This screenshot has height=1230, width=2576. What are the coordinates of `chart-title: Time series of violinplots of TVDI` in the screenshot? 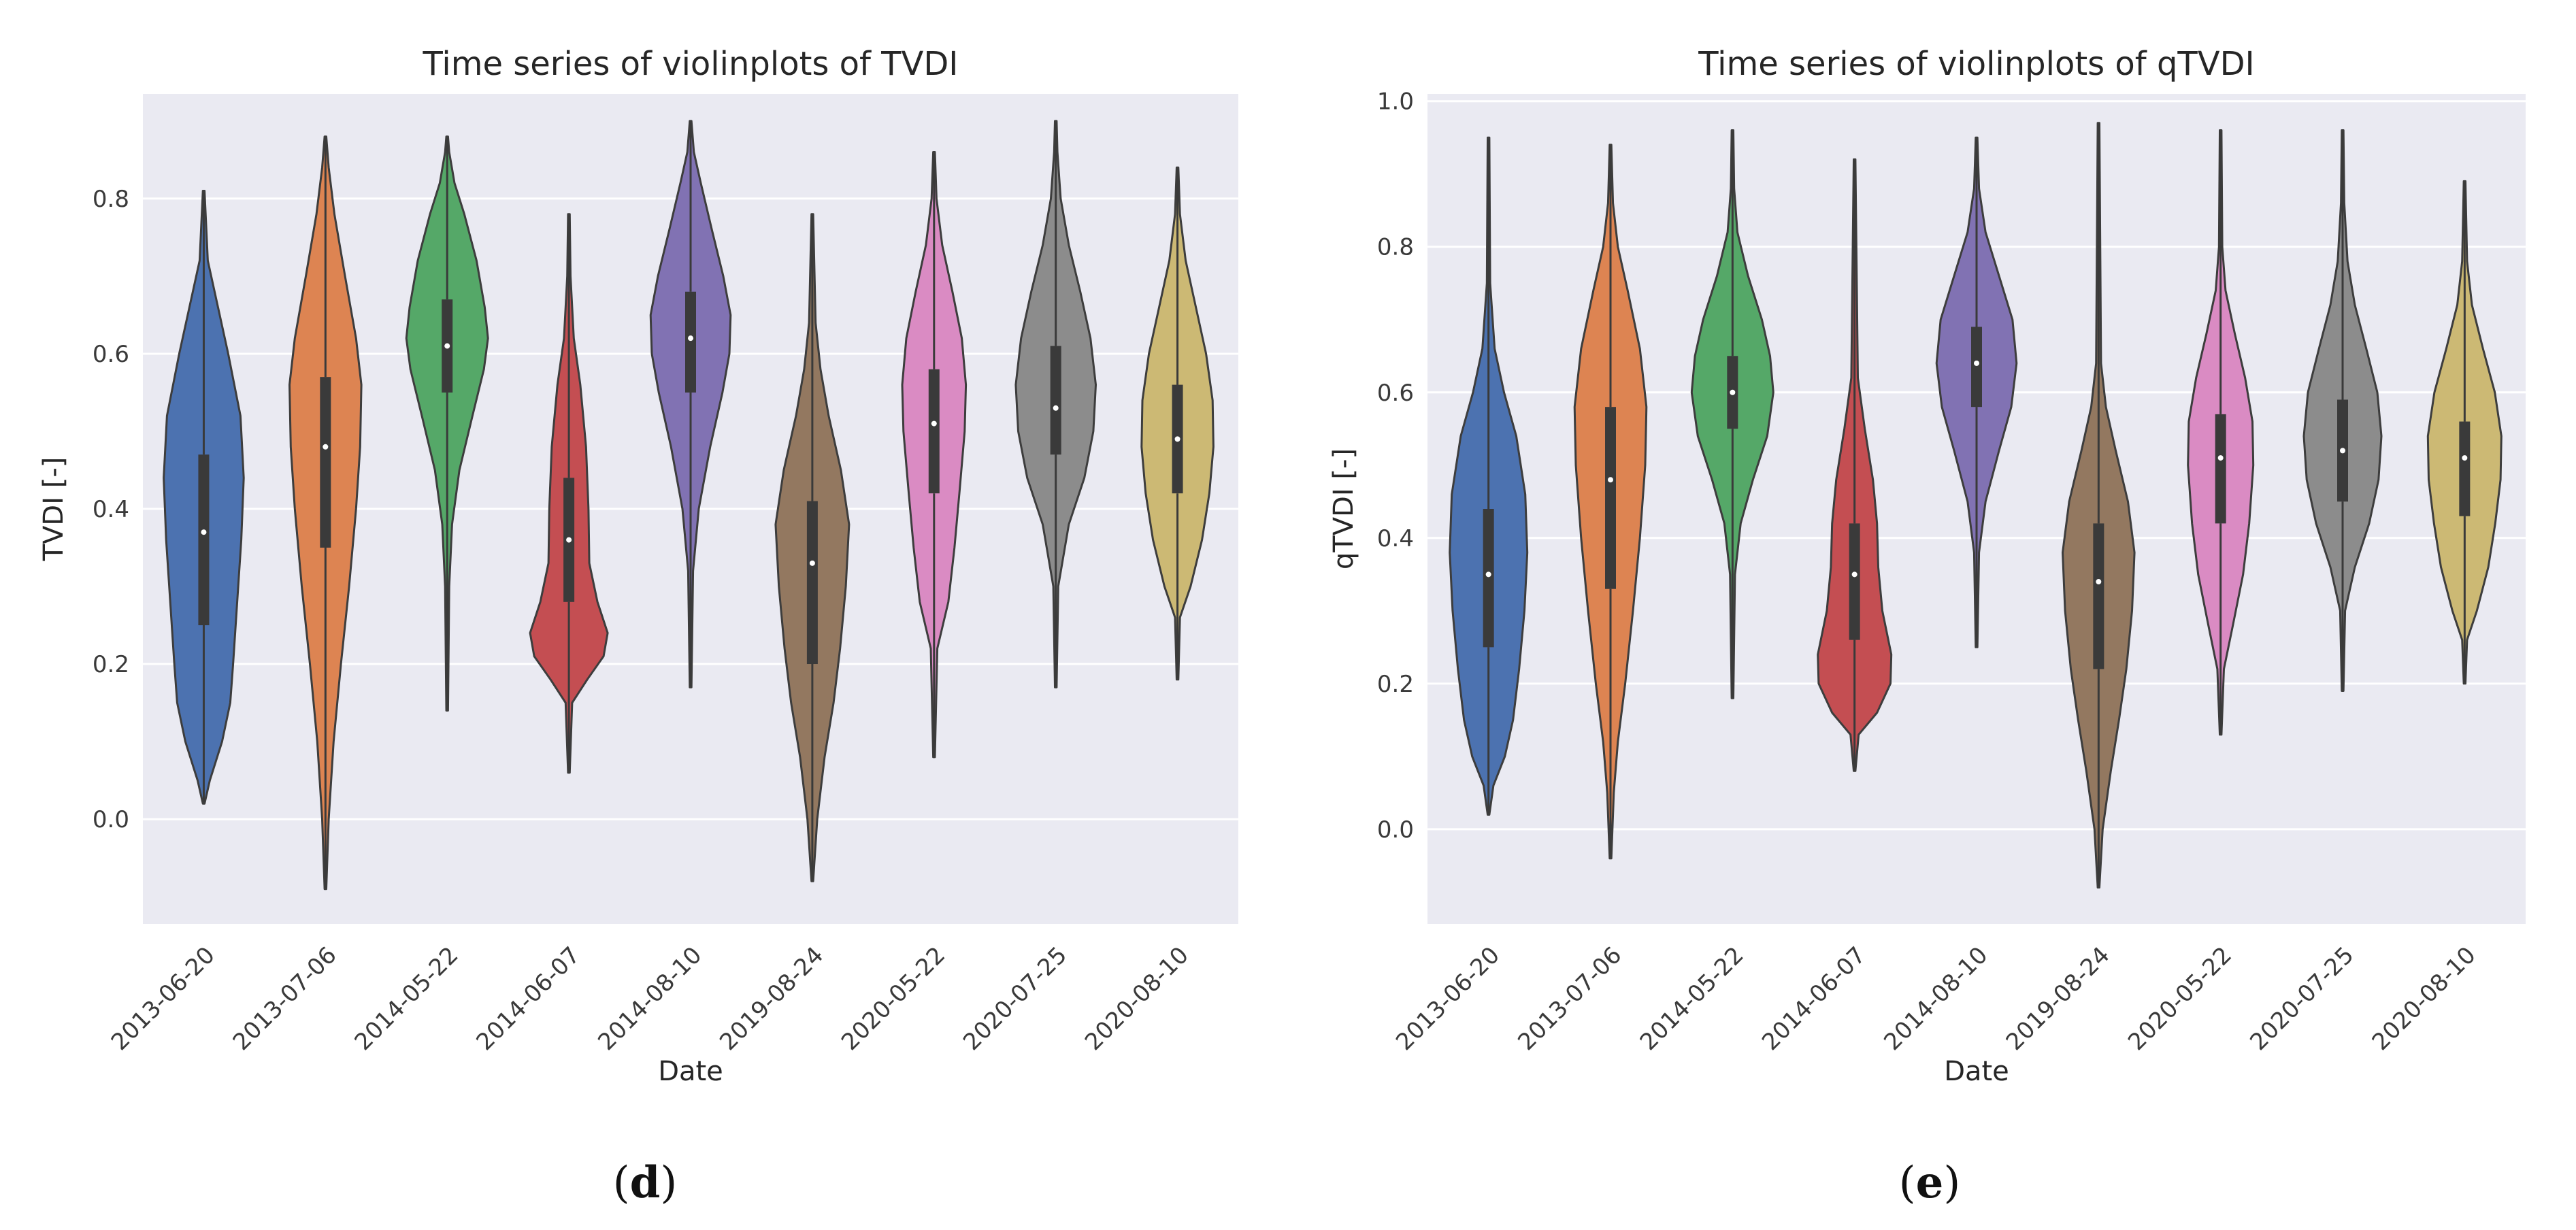 It's located at (691, 64).